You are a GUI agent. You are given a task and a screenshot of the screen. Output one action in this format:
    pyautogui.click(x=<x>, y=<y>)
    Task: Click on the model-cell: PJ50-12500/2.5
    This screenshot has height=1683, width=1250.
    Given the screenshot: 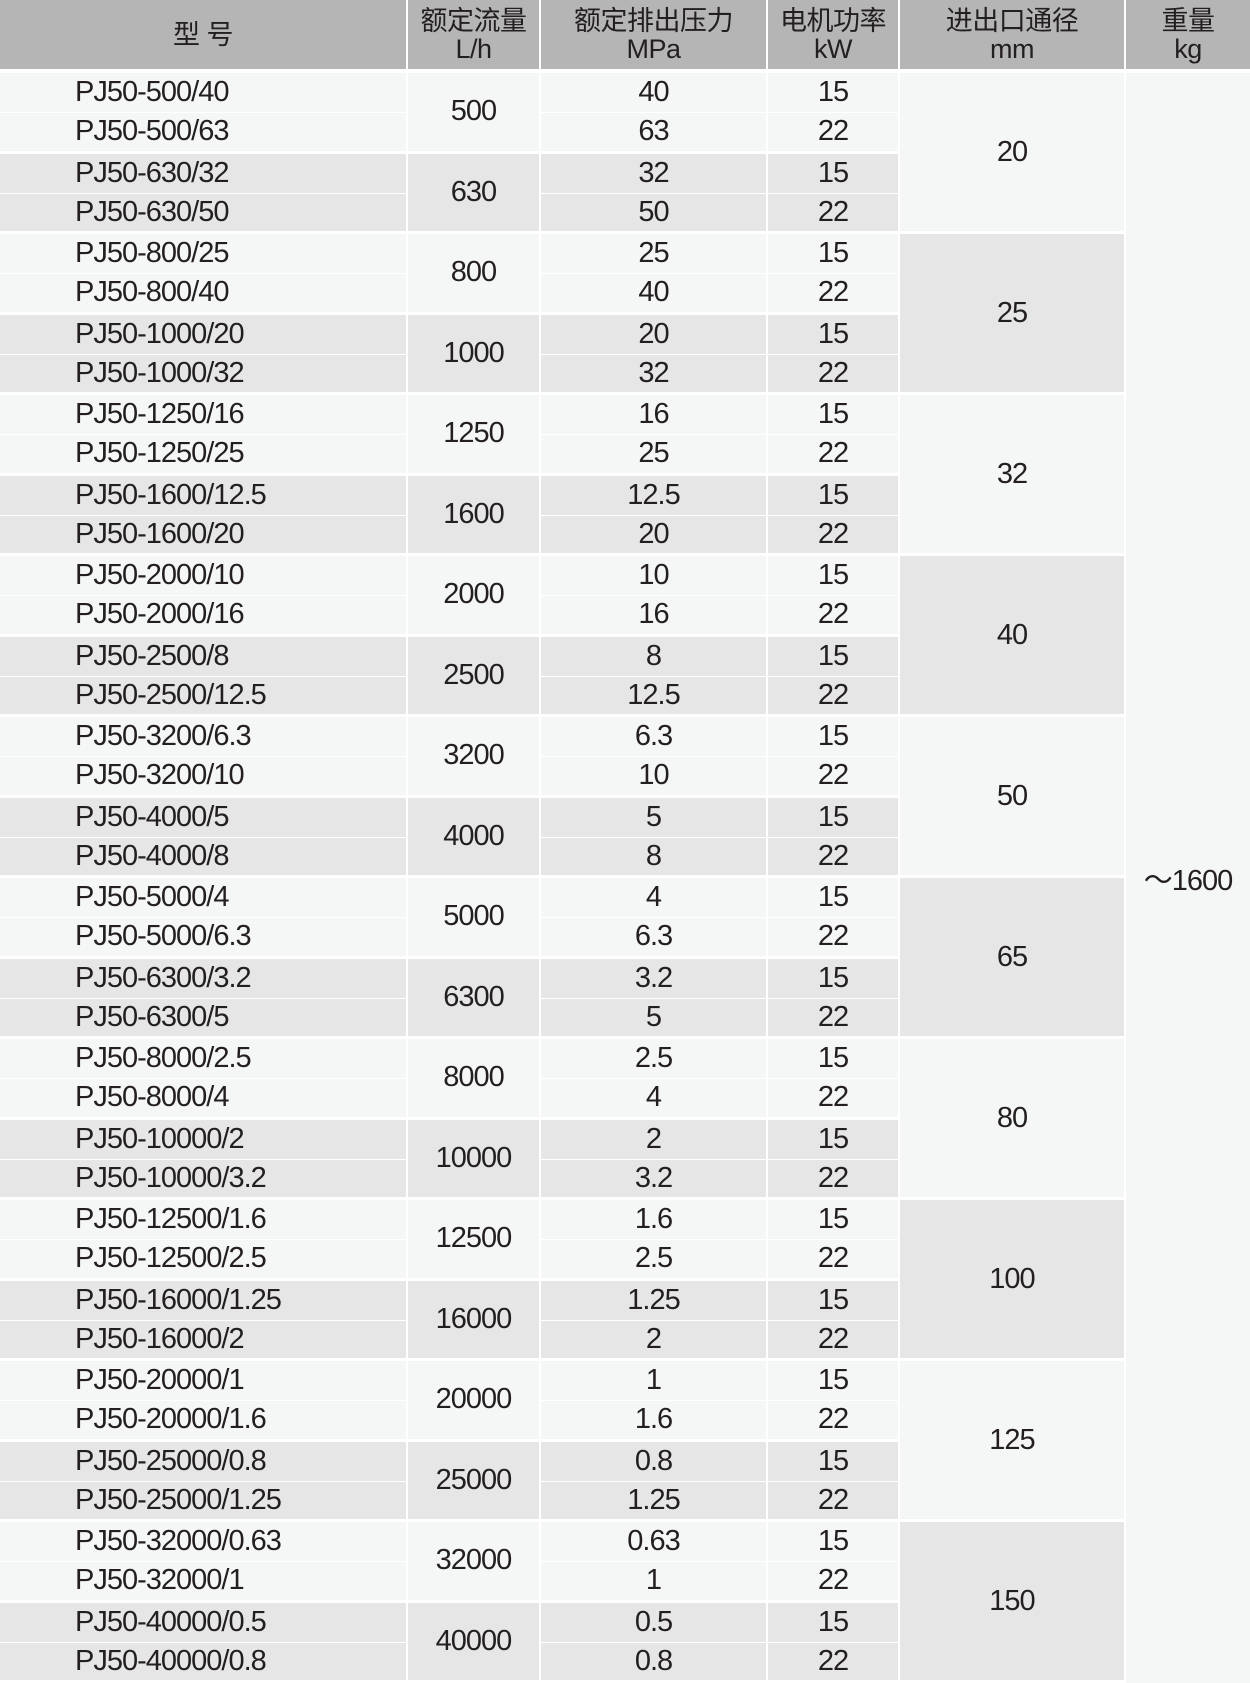 What is the action you would take?
    pyautogui.click(x=204, y=1260)
    